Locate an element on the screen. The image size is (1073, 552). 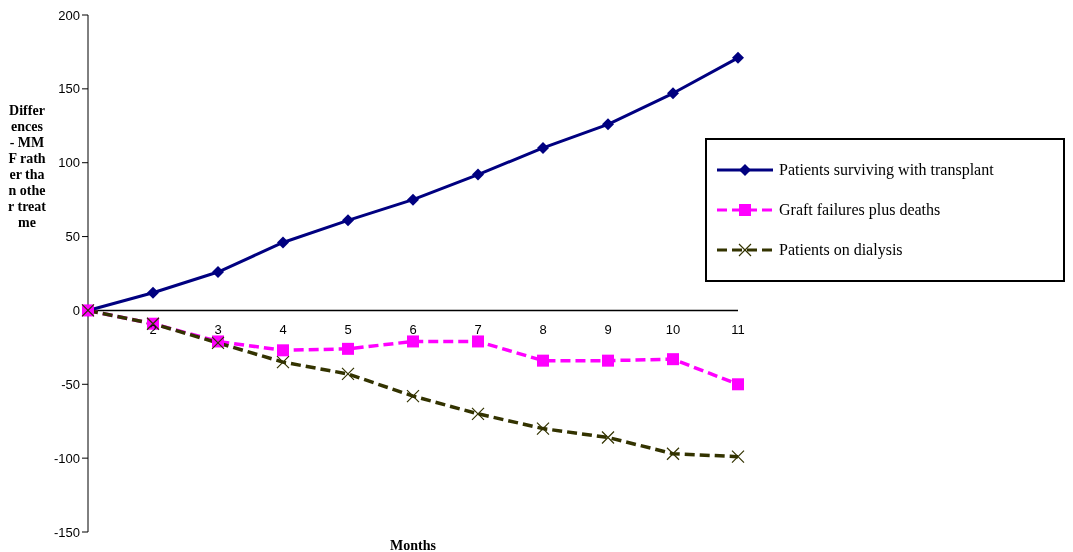
y-tick-label: 100 is located at coordinates (69, 163).